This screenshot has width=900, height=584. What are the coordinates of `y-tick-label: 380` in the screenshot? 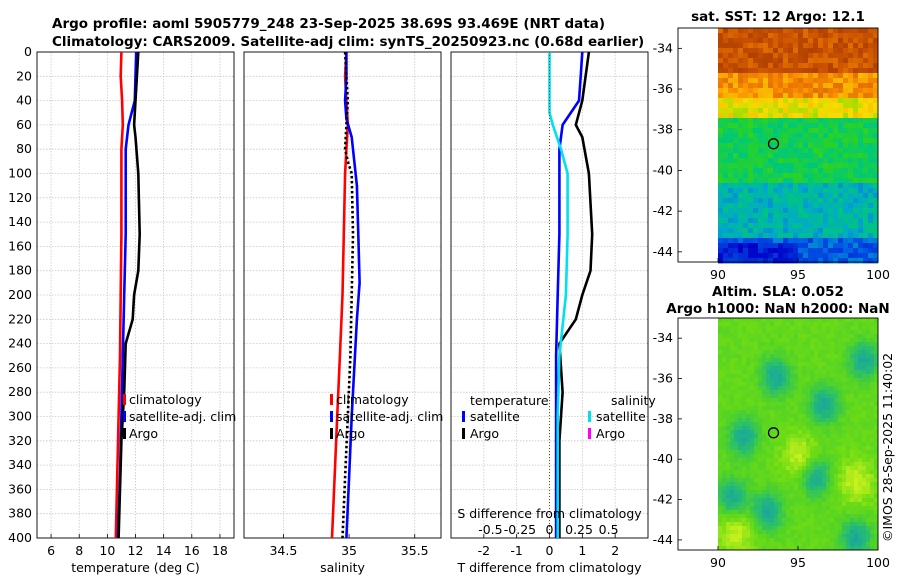 It's located at (20, 513).